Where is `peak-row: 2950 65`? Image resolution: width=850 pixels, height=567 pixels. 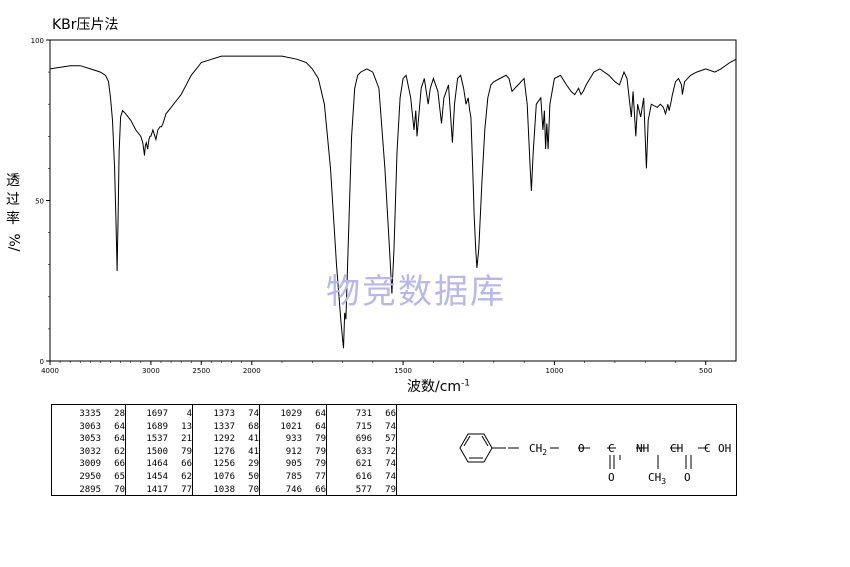 peak-row: 2950 65 is located at coordinates (88, 477).